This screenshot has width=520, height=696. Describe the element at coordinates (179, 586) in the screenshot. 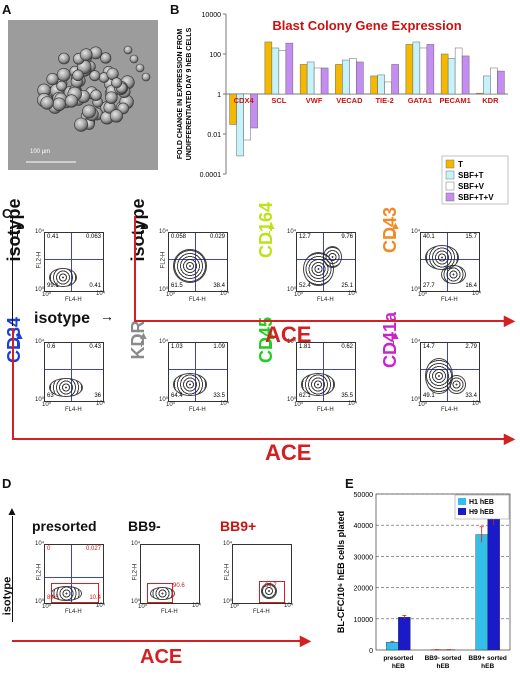

I see `quadrant-percent: 90.6` at that location.